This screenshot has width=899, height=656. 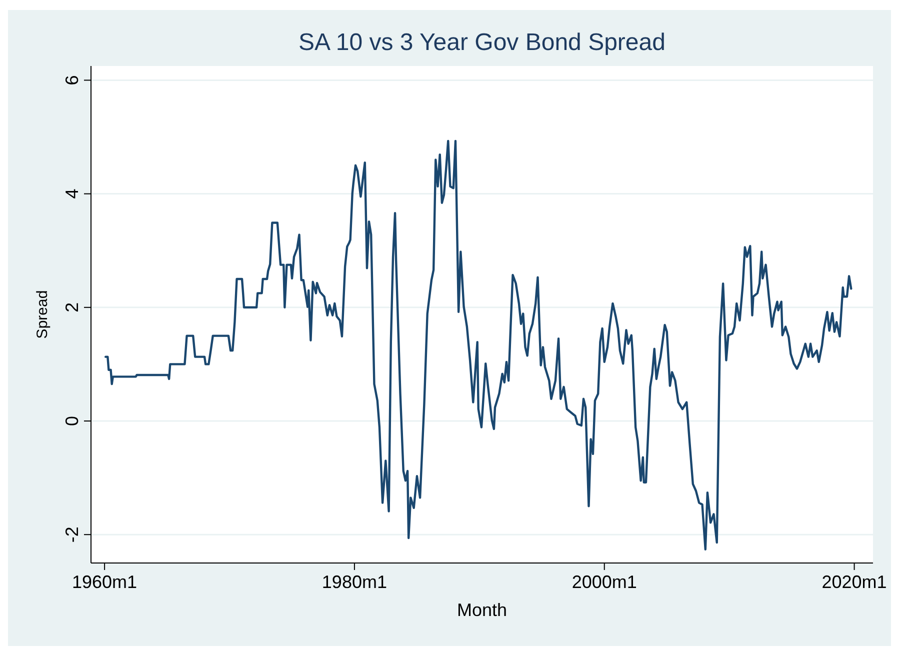 What do you see at coordinates (482, 42) in the screenshot?
I see `chart-title: SA 10 vs 3 Year Gov Bond Spread` at bounding box center [482, 42].